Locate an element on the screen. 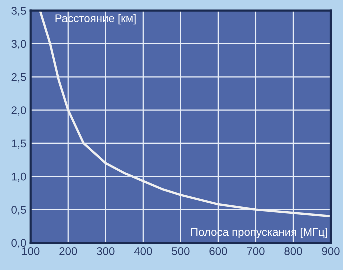 This screenshot has height=270, width=343. x-tick-label: 500 is located at coordinates (181, 251).